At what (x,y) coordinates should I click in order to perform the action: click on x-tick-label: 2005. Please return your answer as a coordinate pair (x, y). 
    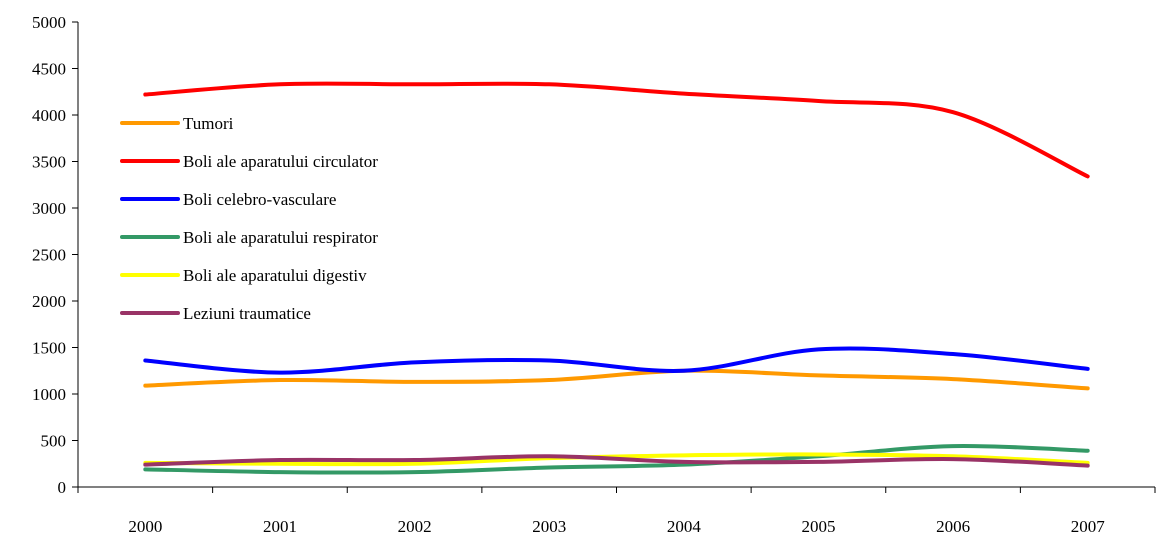
    Looking at the image, I should click on (818, 525).